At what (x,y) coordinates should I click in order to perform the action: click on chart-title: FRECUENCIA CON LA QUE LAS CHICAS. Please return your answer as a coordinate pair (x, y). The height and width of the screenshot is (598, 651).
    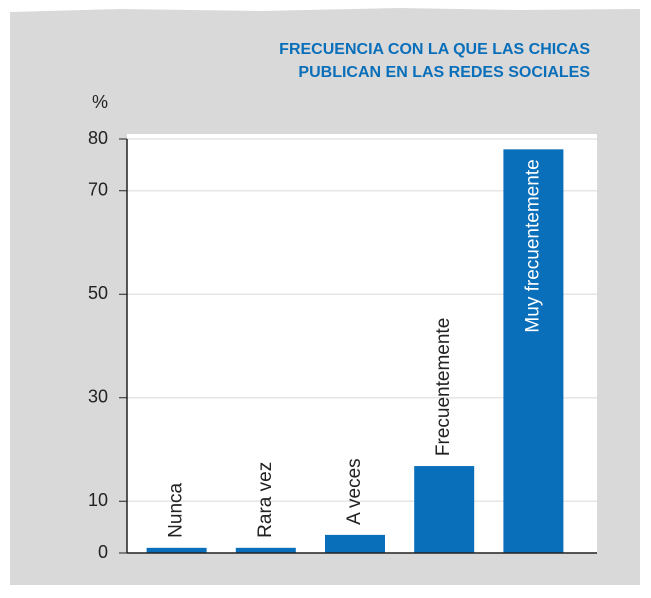
    Looking at the image, I should click on (434, 49).